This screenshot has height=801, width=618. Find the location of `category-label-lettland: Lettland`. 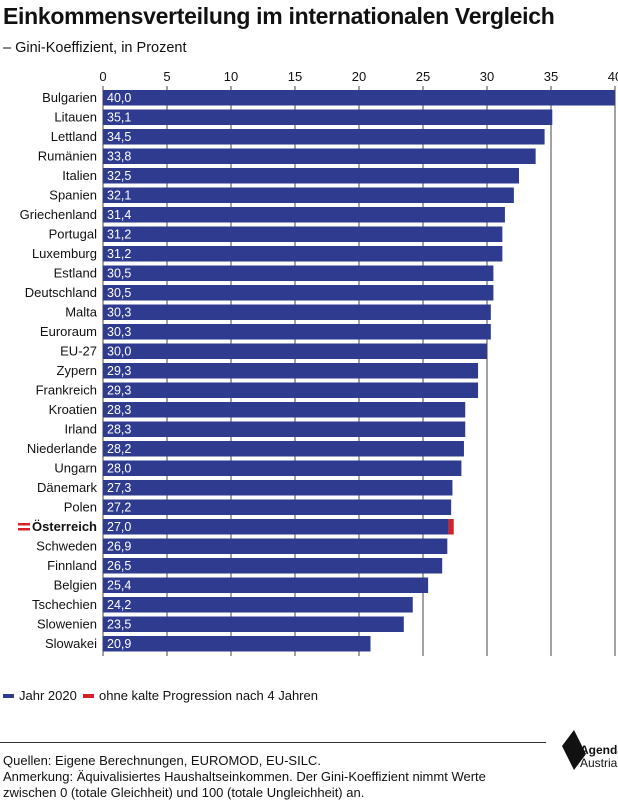

category-label-lettland: Lettland is located at coordinates (74, 136).